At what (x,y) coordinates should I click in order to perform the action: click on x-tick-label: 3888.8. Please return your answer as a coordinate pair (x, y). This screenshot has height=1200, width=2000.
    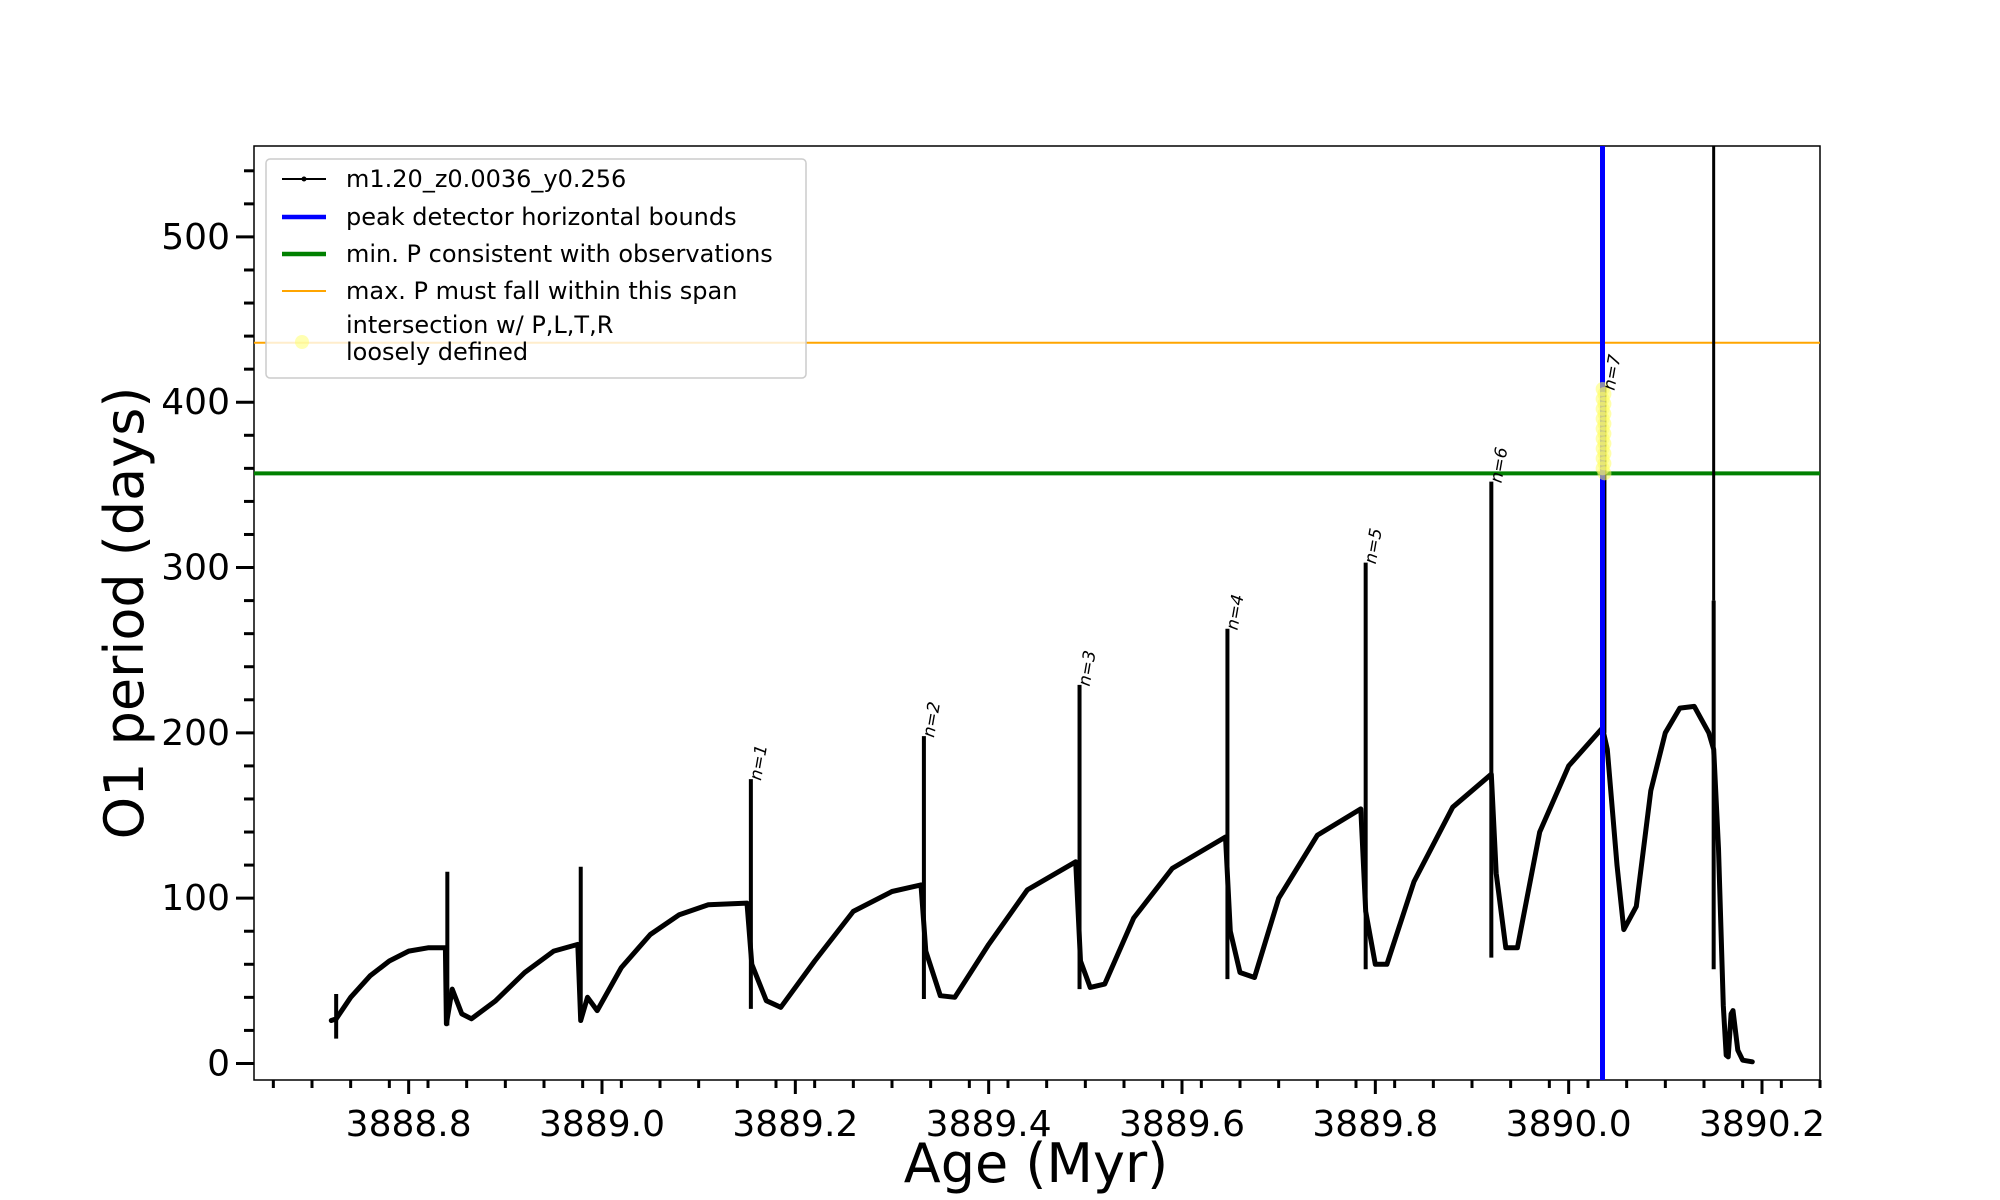
    Looking at the image, I should click on (409, 1124).